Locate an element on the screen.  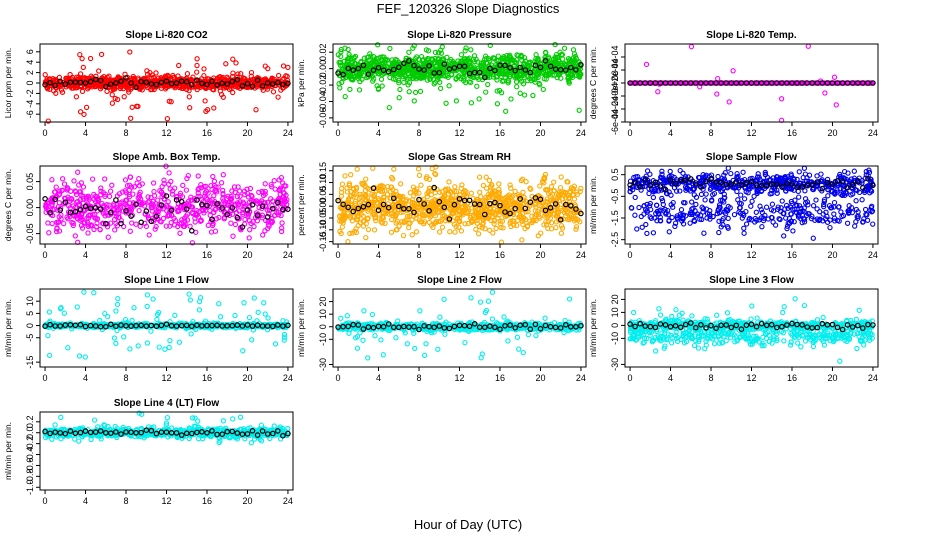
y-tick-label: -0.02 is located at coordinates (323, 85).